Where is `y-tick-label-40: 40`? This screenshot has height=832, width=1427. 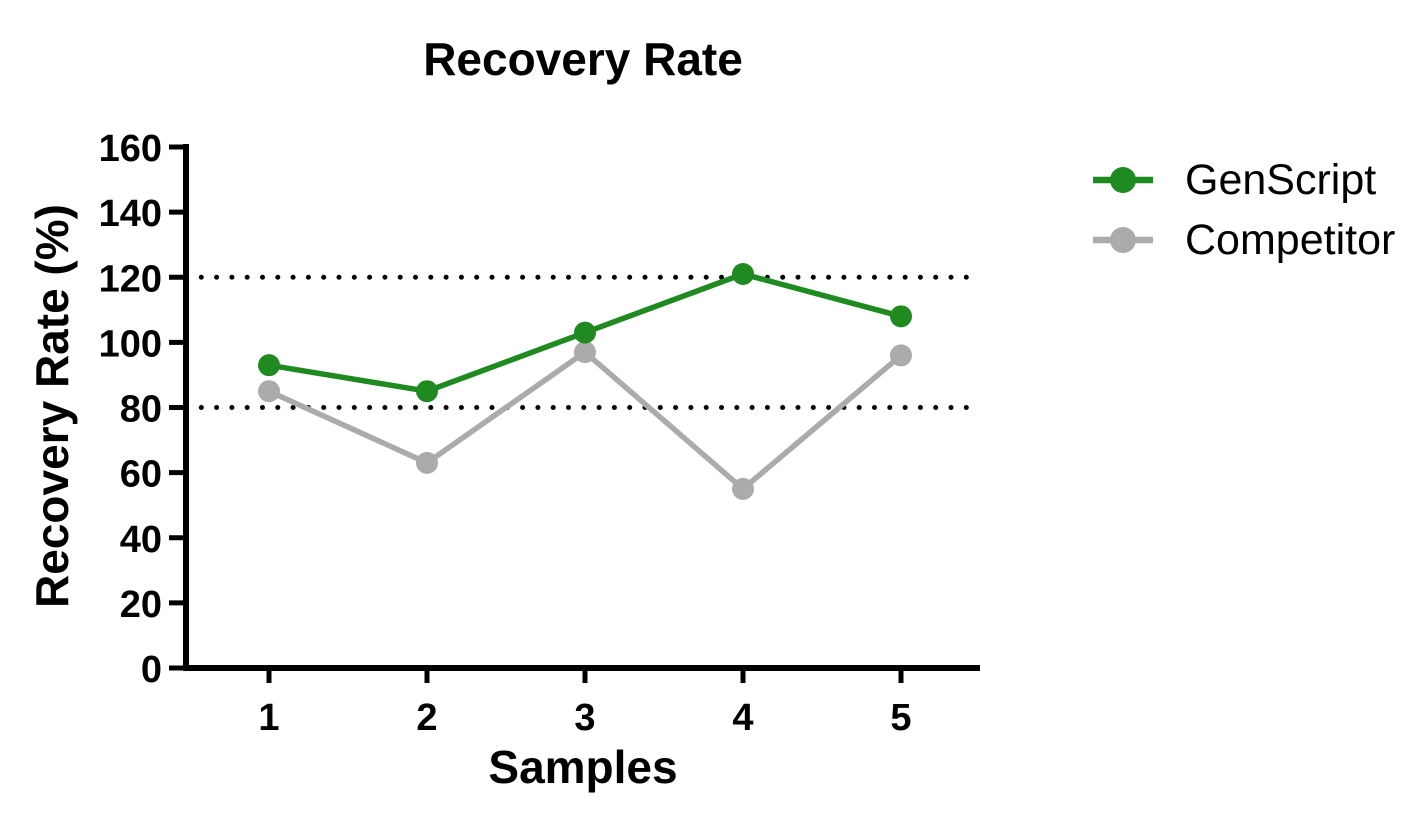 y-tick-label-40: 40 is located at coordinates (141, 540).